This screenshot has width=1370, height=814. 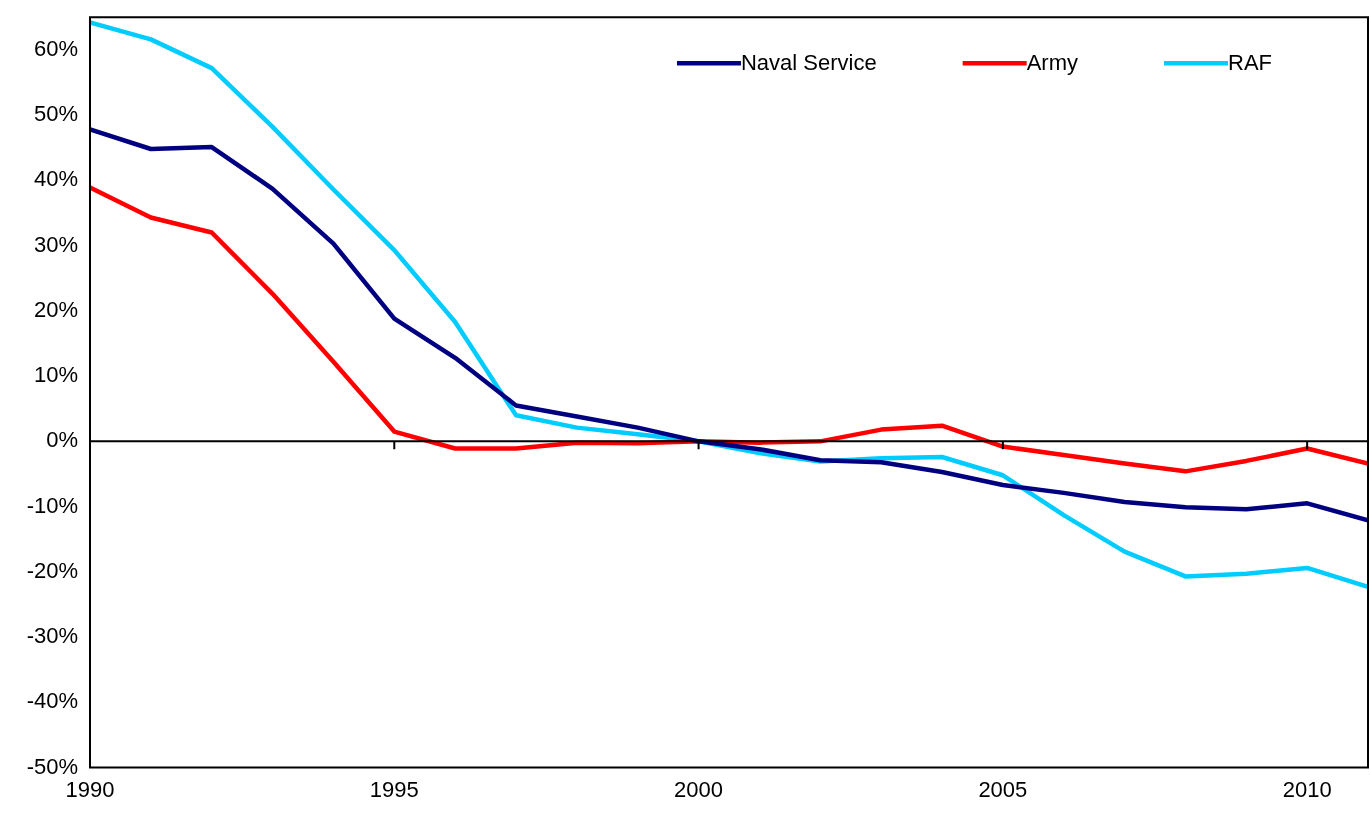 What do you see at coordinates (55, 309) in the screenshot?
I see `y-tick-label: 20%` at bounding box center [55, 309].